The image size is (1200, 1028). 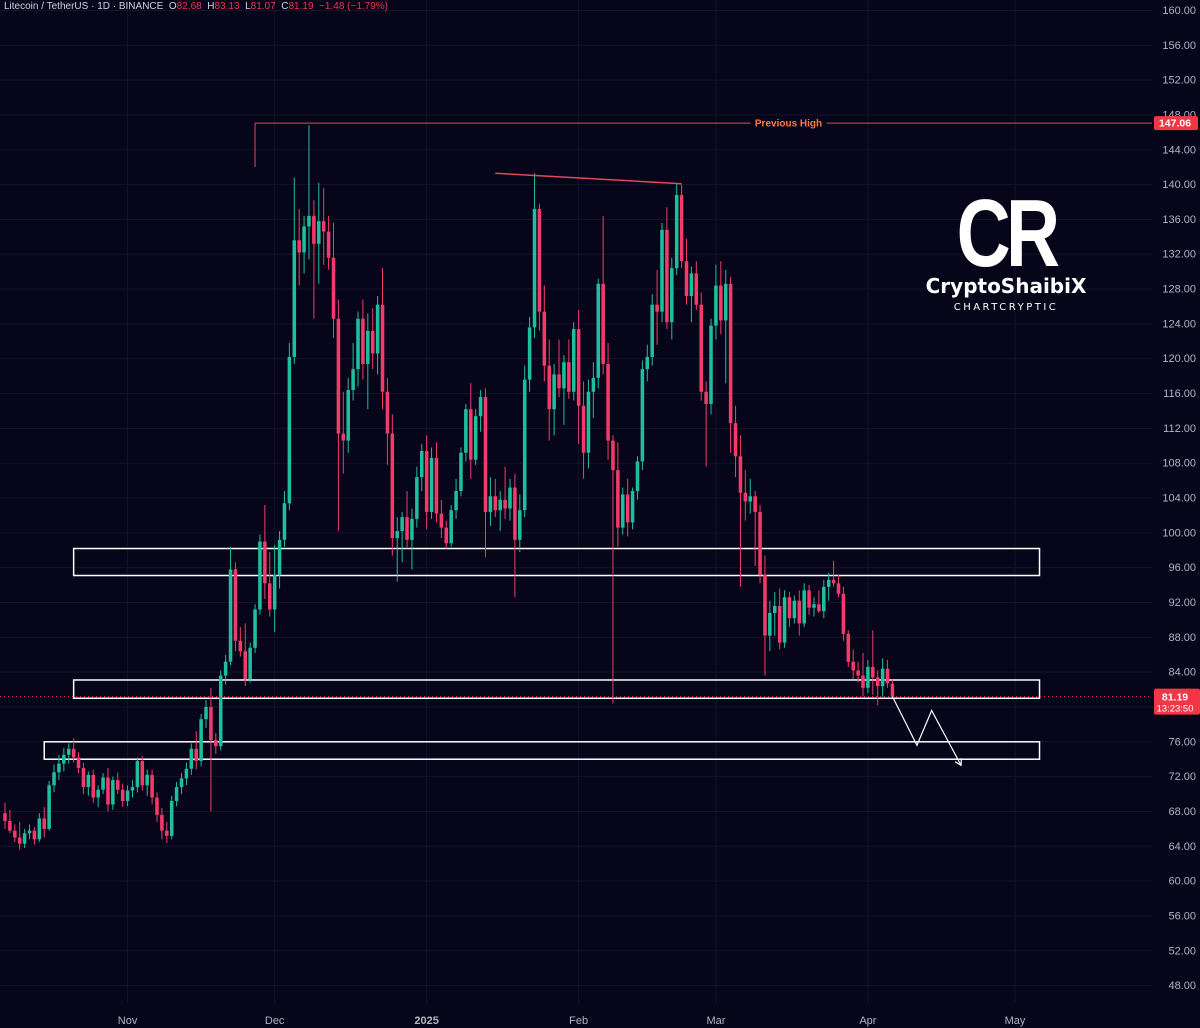 I want to click on price-axis-label: 104.00, so click(x=1179, y=499).